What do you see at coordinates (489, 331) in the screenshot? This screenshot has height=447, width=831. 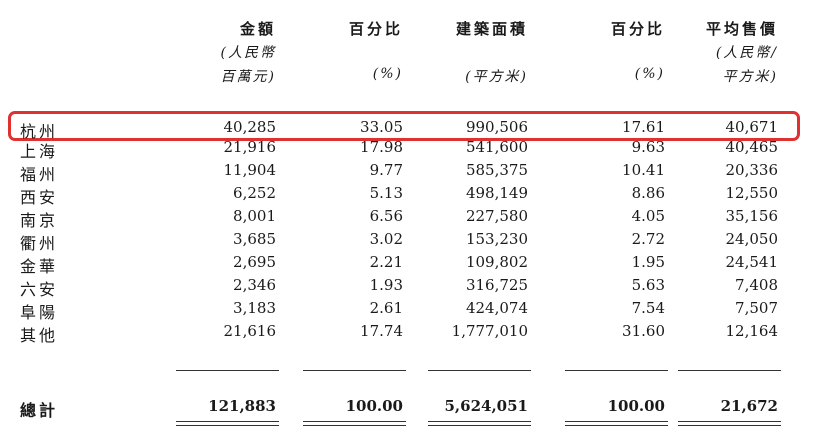 I see `table-cell: 1,777,010` at bounding box center [489, 331].